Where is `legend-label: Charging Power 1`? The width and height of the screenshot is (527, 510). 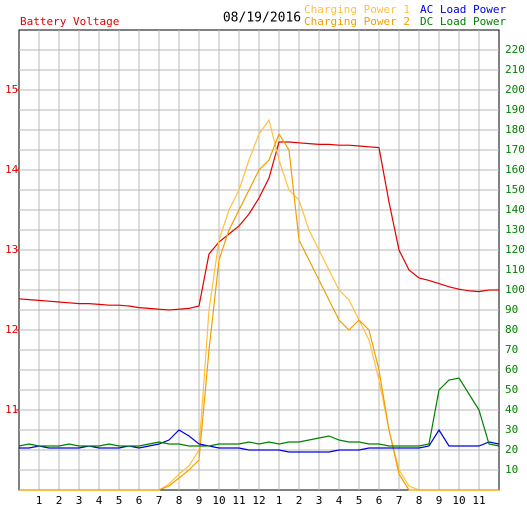
legend-label: Charging Power 1 is located at coordinates (357, 9).